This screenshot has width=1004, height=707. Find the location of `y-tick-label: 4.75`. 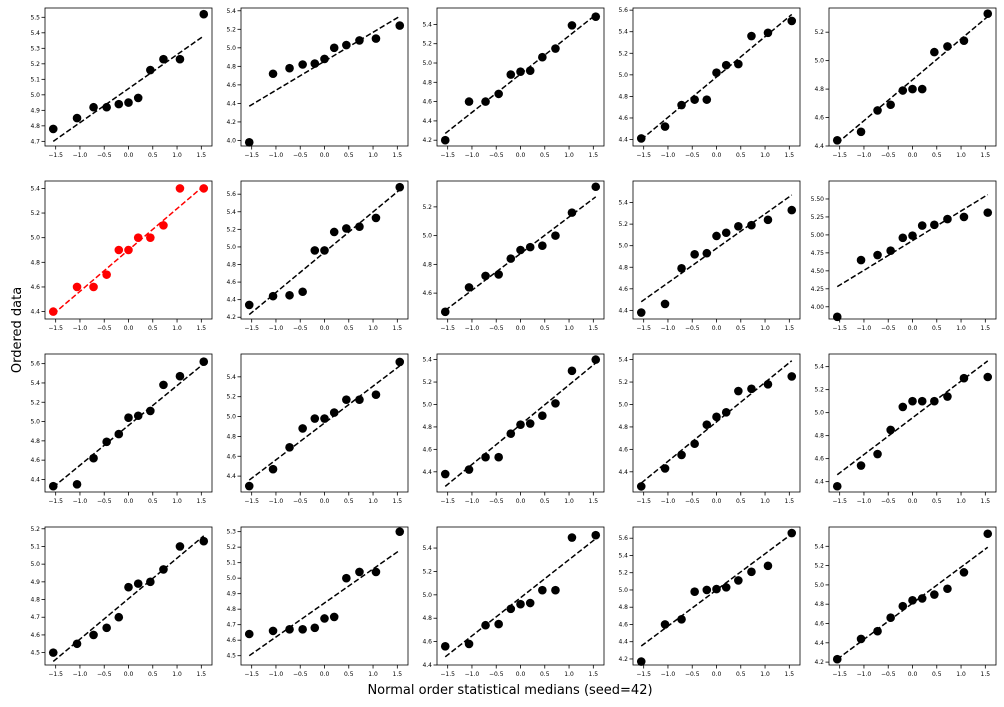

y-tick-label: 4.75 is located at coordinates (818, 253).